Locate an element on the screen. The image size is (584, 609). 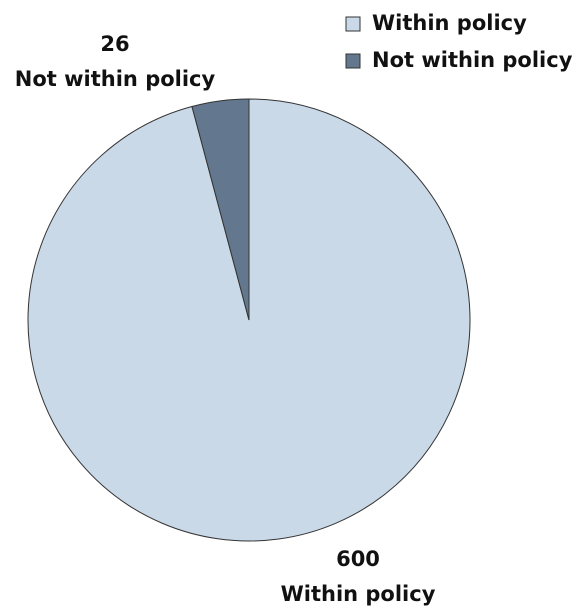
data-label: 600 is located at coordinates (358, 559).